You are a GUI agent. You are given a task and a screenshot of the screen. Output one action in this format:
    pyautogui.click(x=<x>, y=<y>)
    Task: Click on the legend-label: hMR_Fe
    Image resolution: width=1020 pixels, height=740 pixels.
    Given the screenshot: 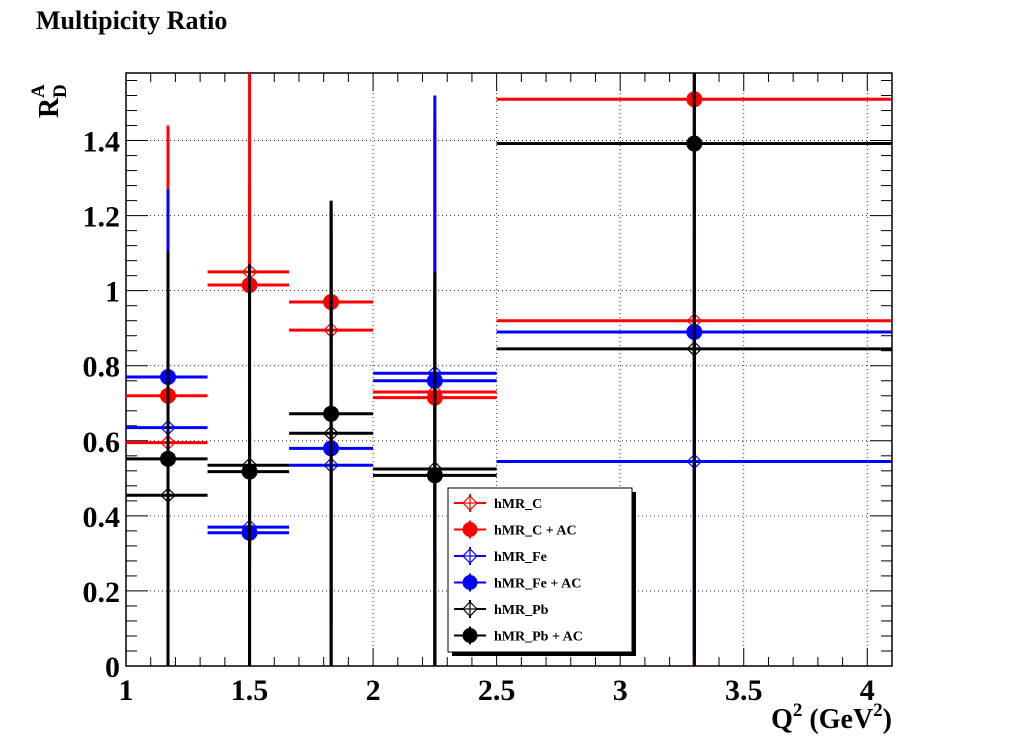 What is the action you would take?
    pyautogui.click(x=520, y=557)
    